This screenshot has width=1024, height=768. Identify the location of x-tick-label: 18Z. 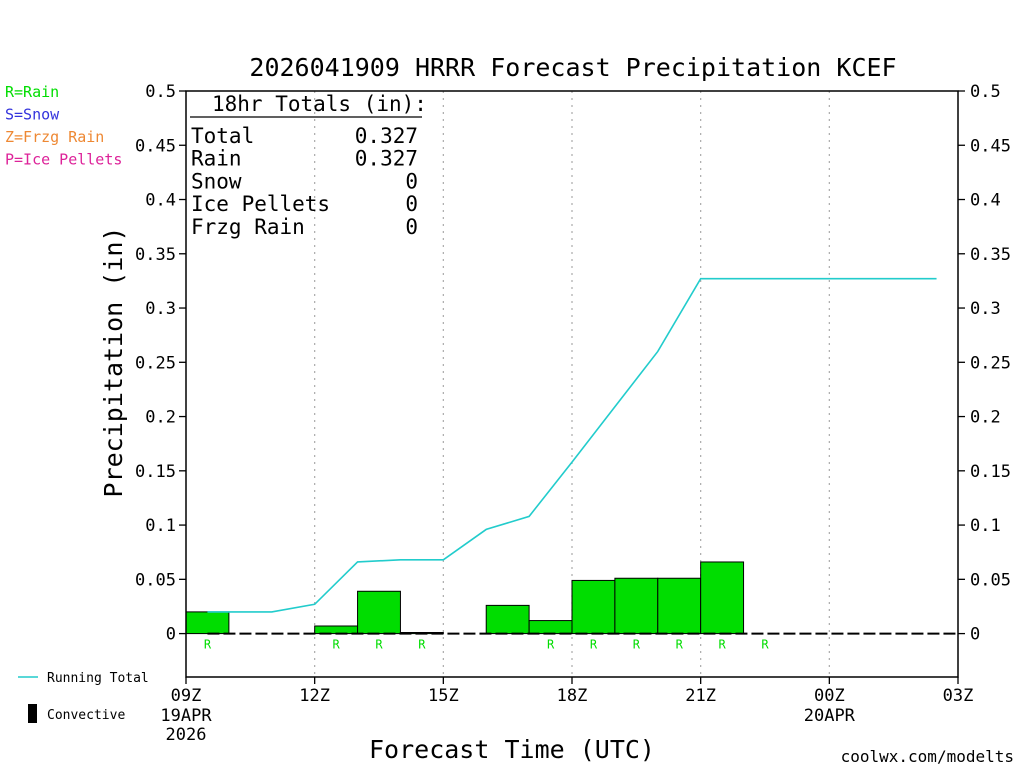
(572, 696).